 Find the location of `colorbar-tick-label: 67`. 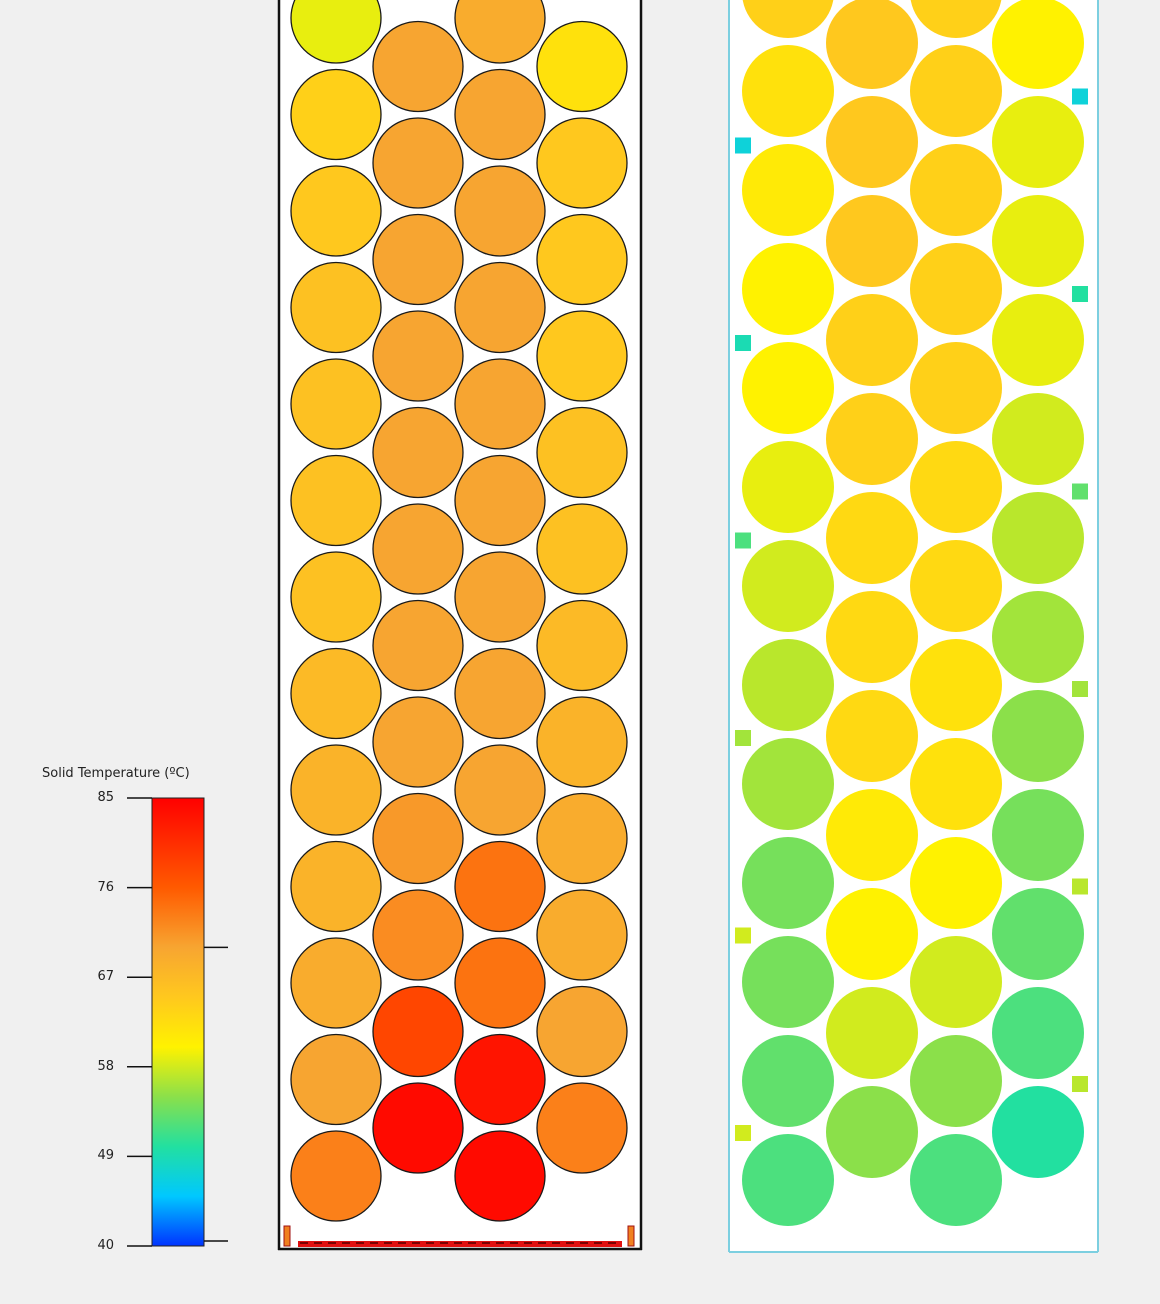

colorbar-tick-label: 67 is located at coordinates (105, 977).